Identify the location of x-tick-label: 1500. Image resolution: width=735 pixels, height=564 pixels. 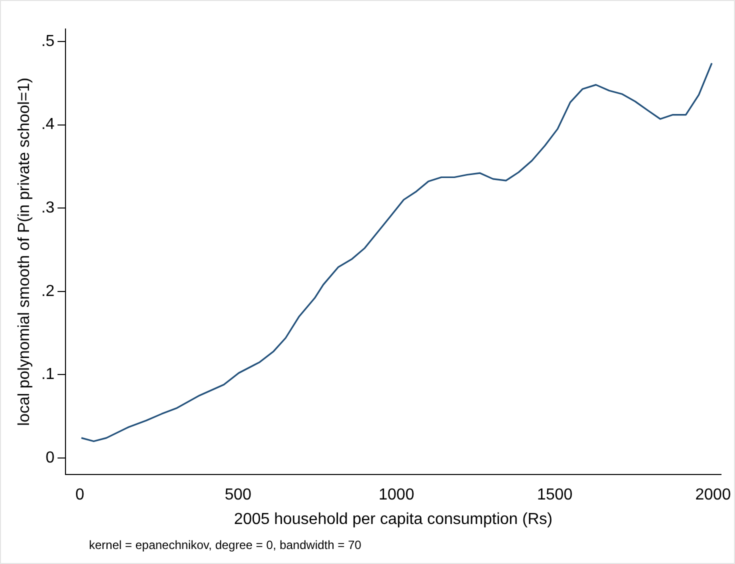
(554, 495).